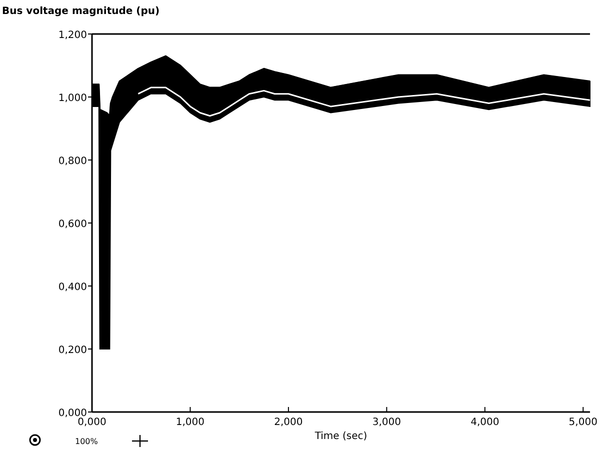 The image size is (606, 450). Describe the element at coordinates (92, 422) in the screenshot. I see `x-tick-label: 0,000` at that location.